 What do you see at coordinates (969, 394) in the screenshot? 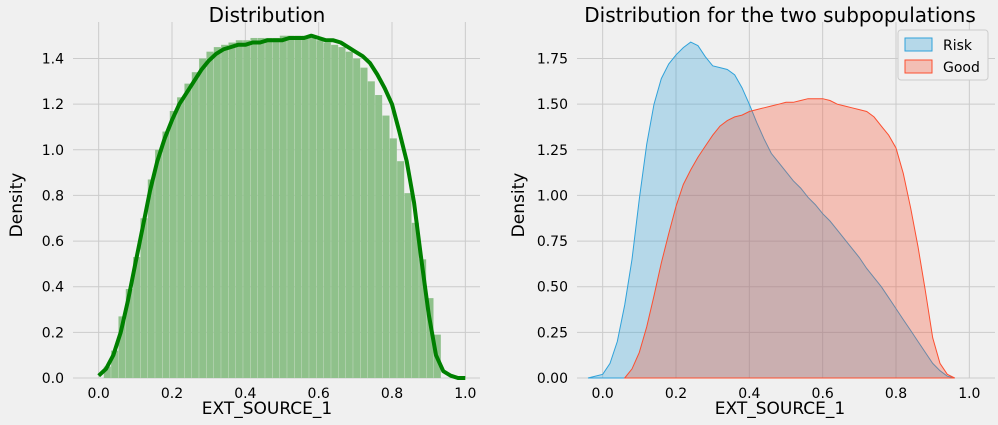
I see `right-xtick-label: 1.0` at bounding box center [969, 394].